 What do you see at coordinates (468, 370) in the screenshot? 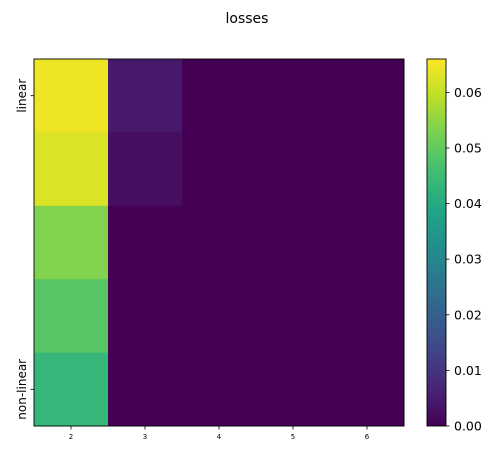
I see `colorbar-tick-label: 0.01` at bounding box center [468, 370].